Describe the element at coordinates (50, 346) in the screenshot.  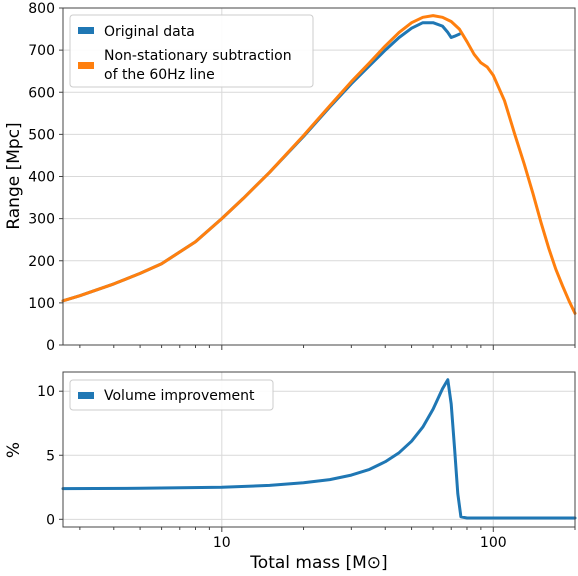
I see `range-y-tick-label: 0` at that location.